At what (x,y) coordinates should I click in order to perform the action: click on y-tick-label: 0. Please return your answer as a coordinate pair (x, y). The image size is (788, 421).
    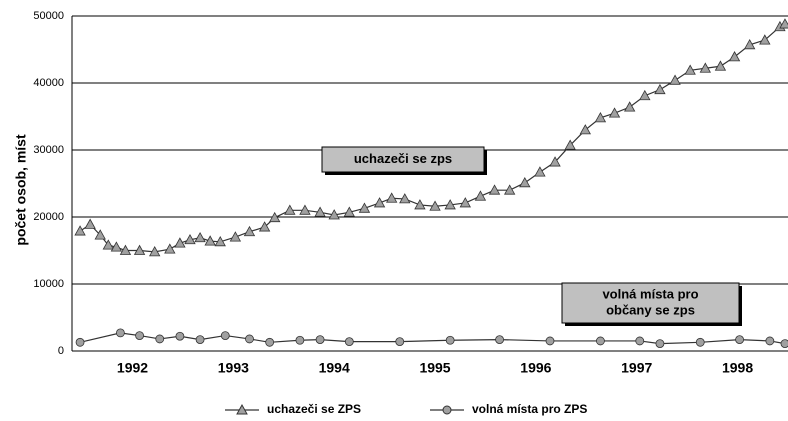
    Looking at the image, I should click on (61, 351).